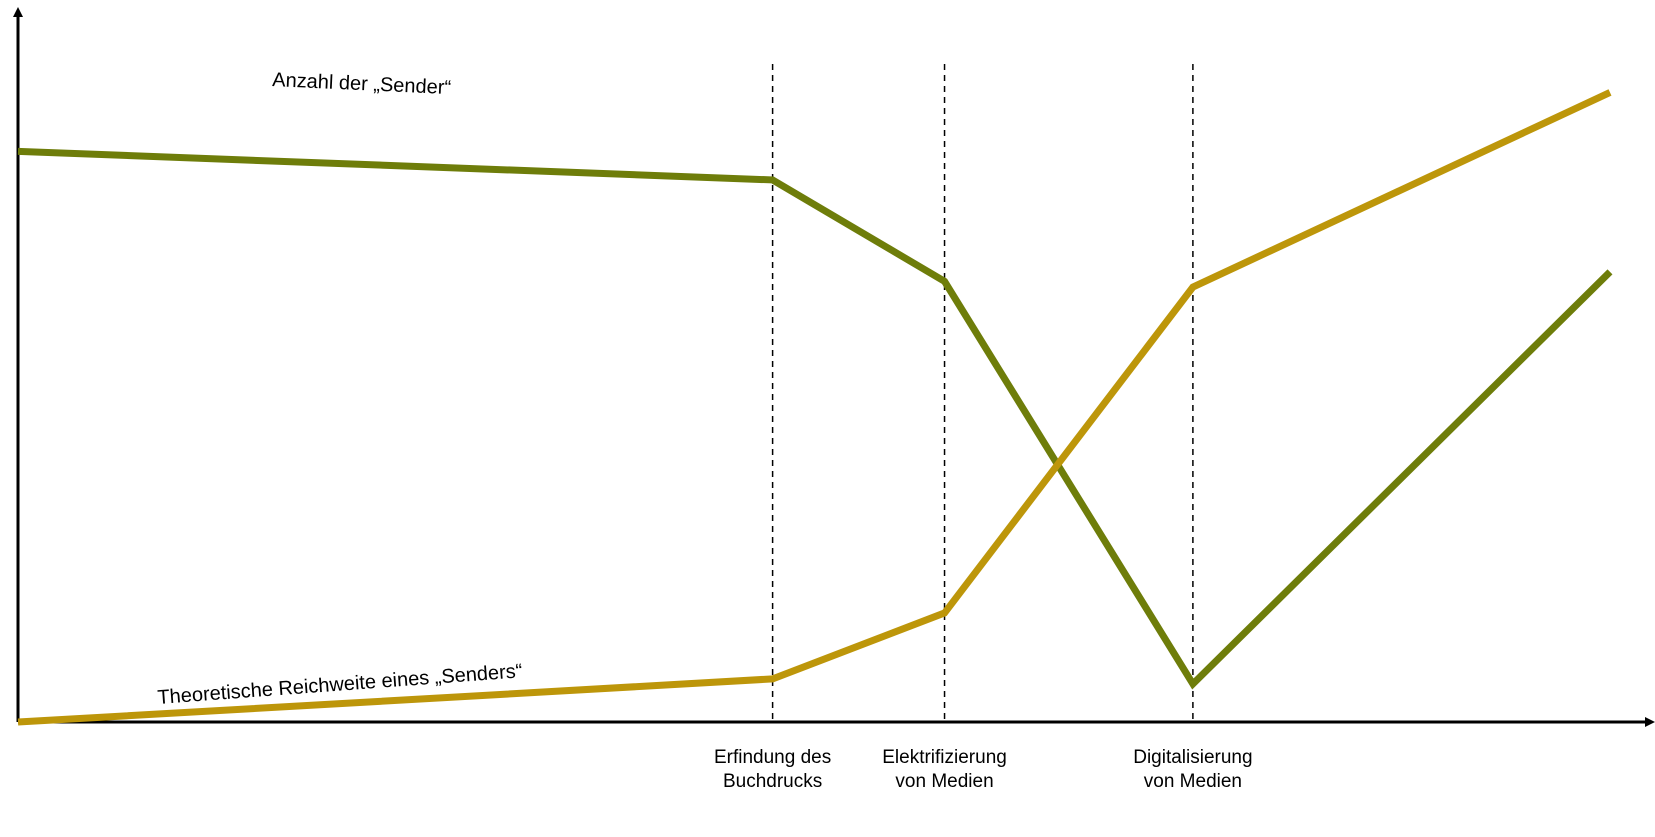 The image size is (1655, 837). I want to click on milestone-label-line: Digitalisierung, so click(1192, 757).